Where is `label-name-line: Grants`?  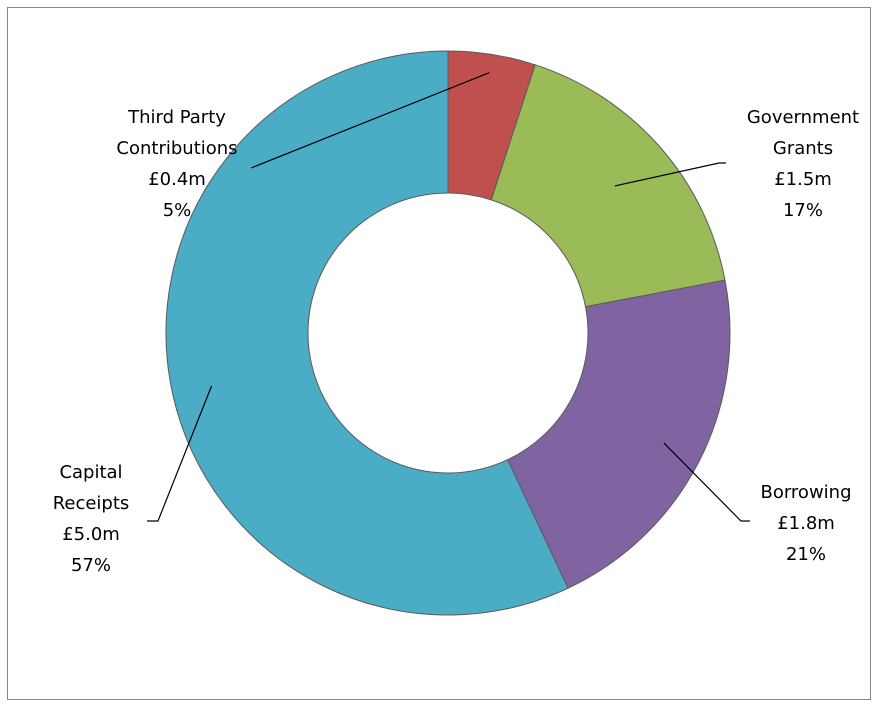 label-name-line: Grants is located at coordinates (803, 148).